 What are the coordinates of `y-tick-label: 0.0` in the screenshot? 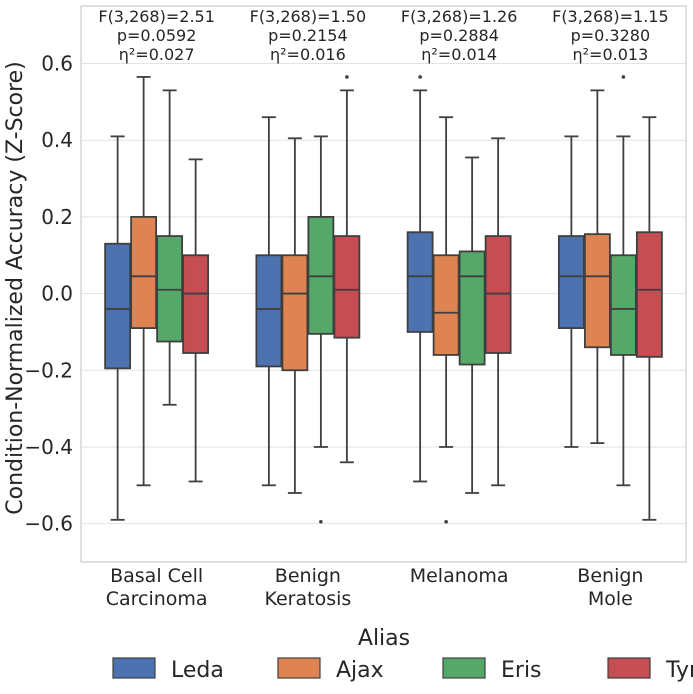 It's located at (57, 294).